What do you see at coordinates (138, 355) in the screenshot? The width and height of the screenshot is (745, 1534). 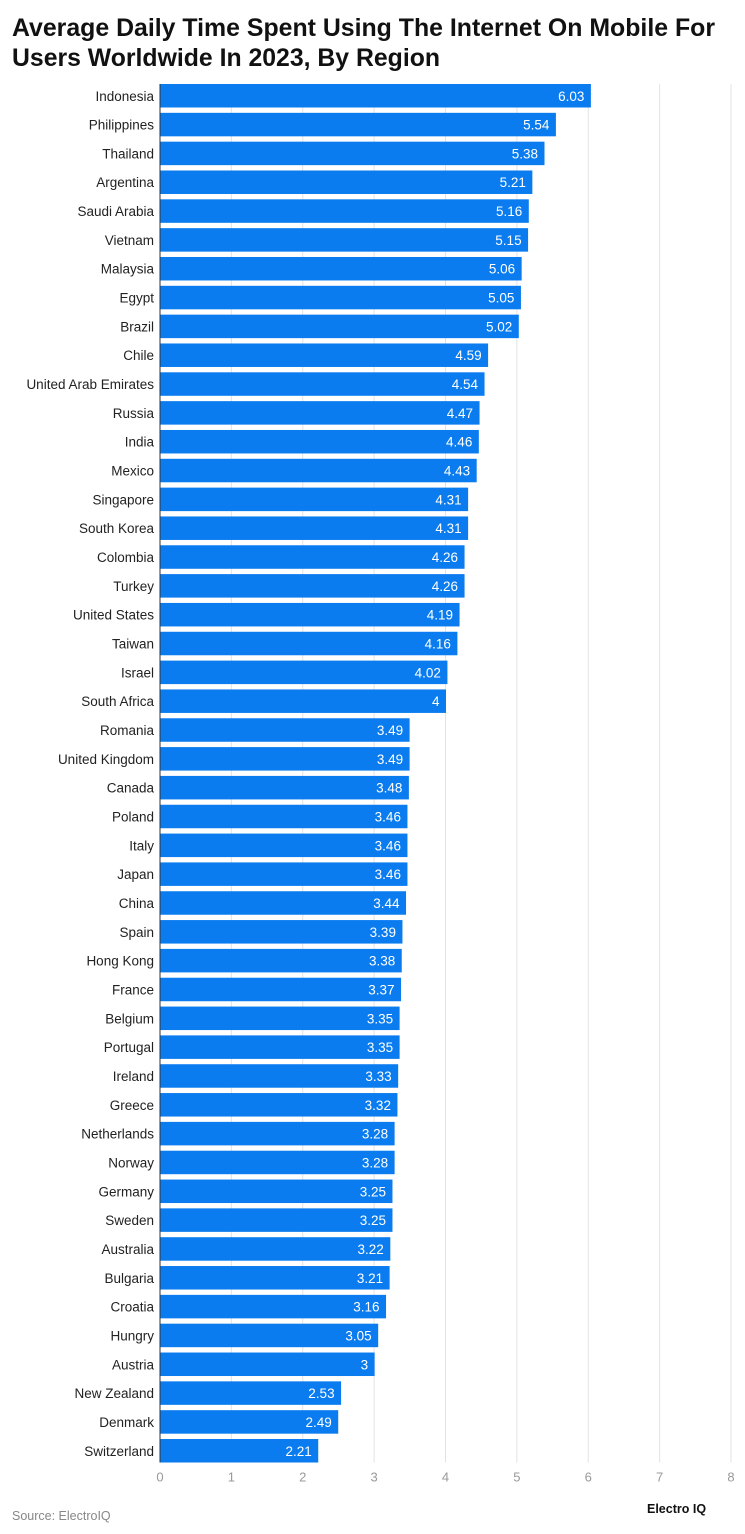 I see `category-label: Chile` at bounding box center [138, 355].